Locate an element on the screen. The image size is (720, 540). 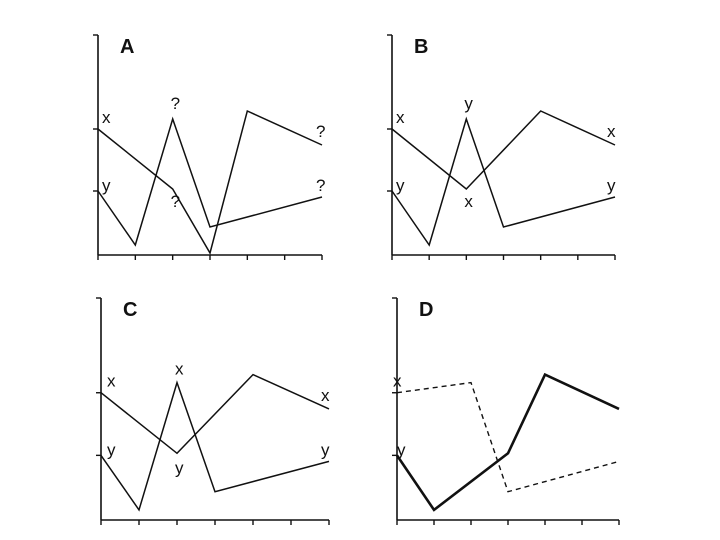
panel-label: D is located at coordinates (426, 310).